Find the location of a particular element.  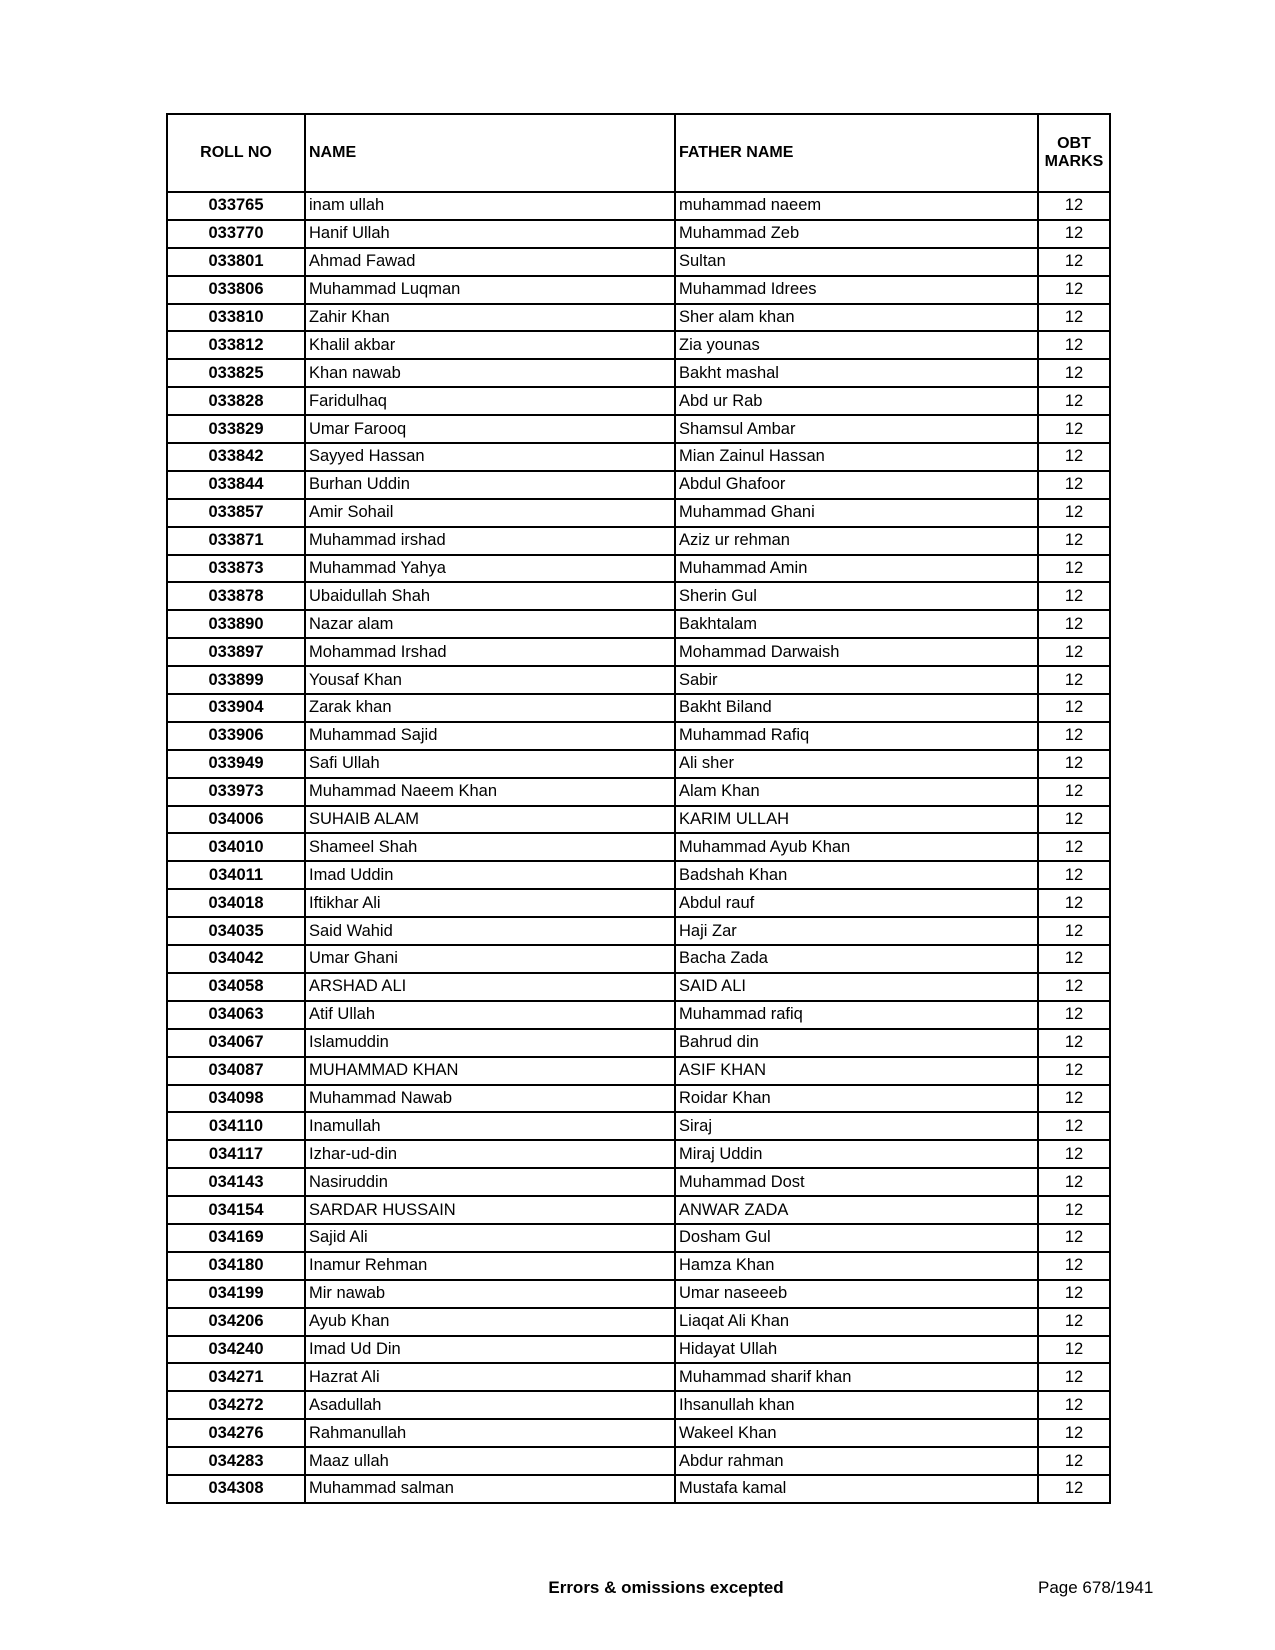

page-number: Page 678/1941 is located at coordinates (1096, 1587).